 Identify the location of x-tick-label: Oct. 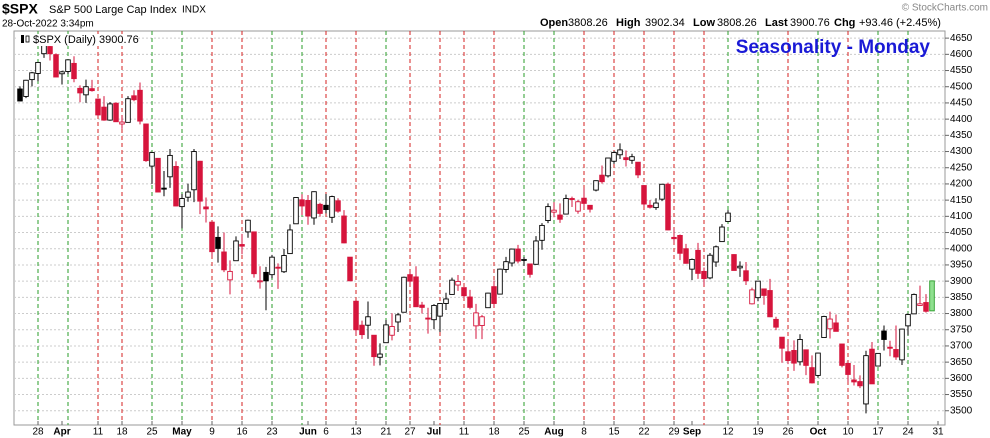
(818, 432).